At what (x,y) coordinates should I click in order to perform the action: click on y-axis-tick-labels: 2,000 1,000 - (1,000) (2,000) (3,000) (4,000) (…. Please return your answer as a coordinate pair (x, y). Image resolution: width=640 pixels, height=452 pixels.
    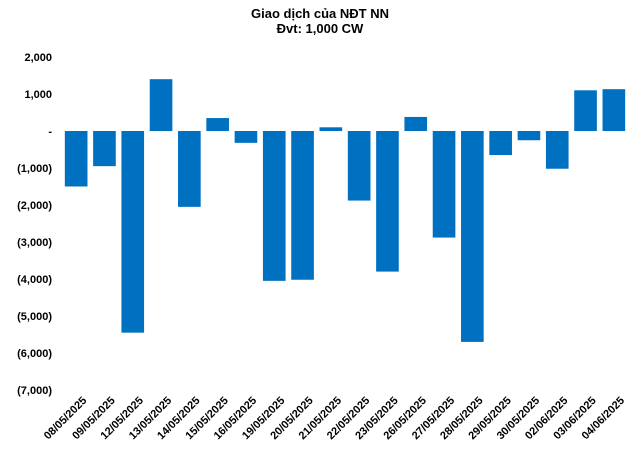
    Looking at the image, I should click on (34, 224).